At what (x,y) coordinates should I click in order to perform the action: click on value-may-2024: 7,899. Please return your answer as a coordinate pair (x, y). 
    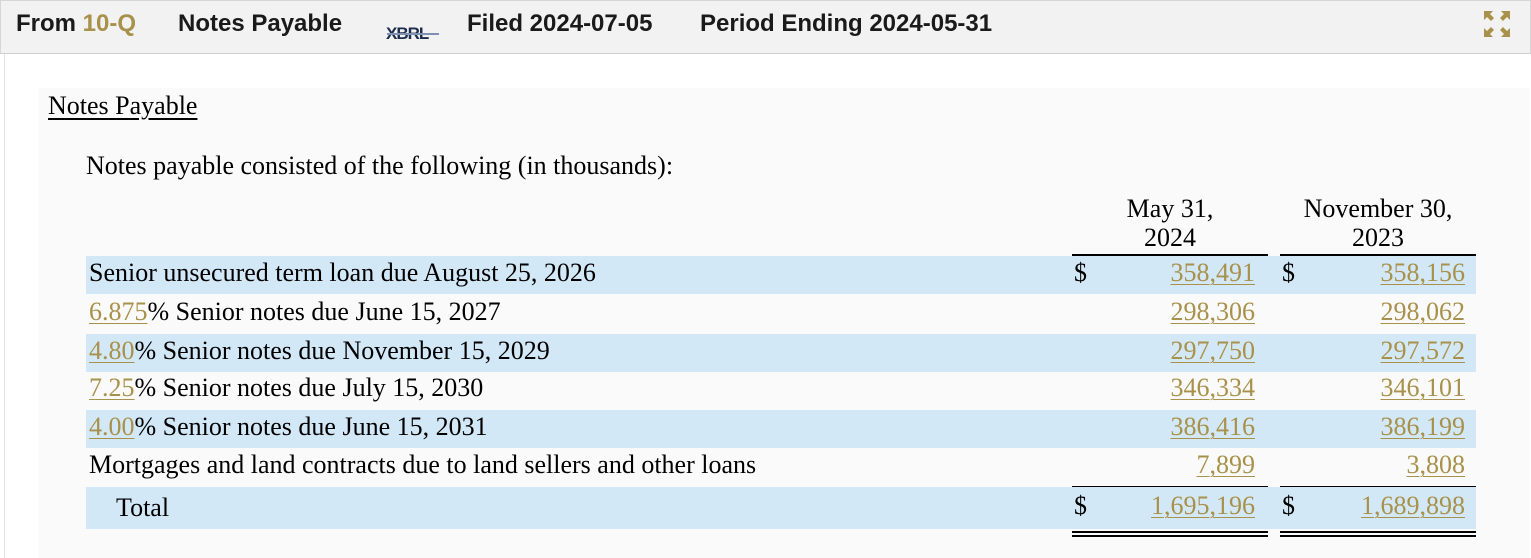
    Looking at the image, I should click on (1226, 464).